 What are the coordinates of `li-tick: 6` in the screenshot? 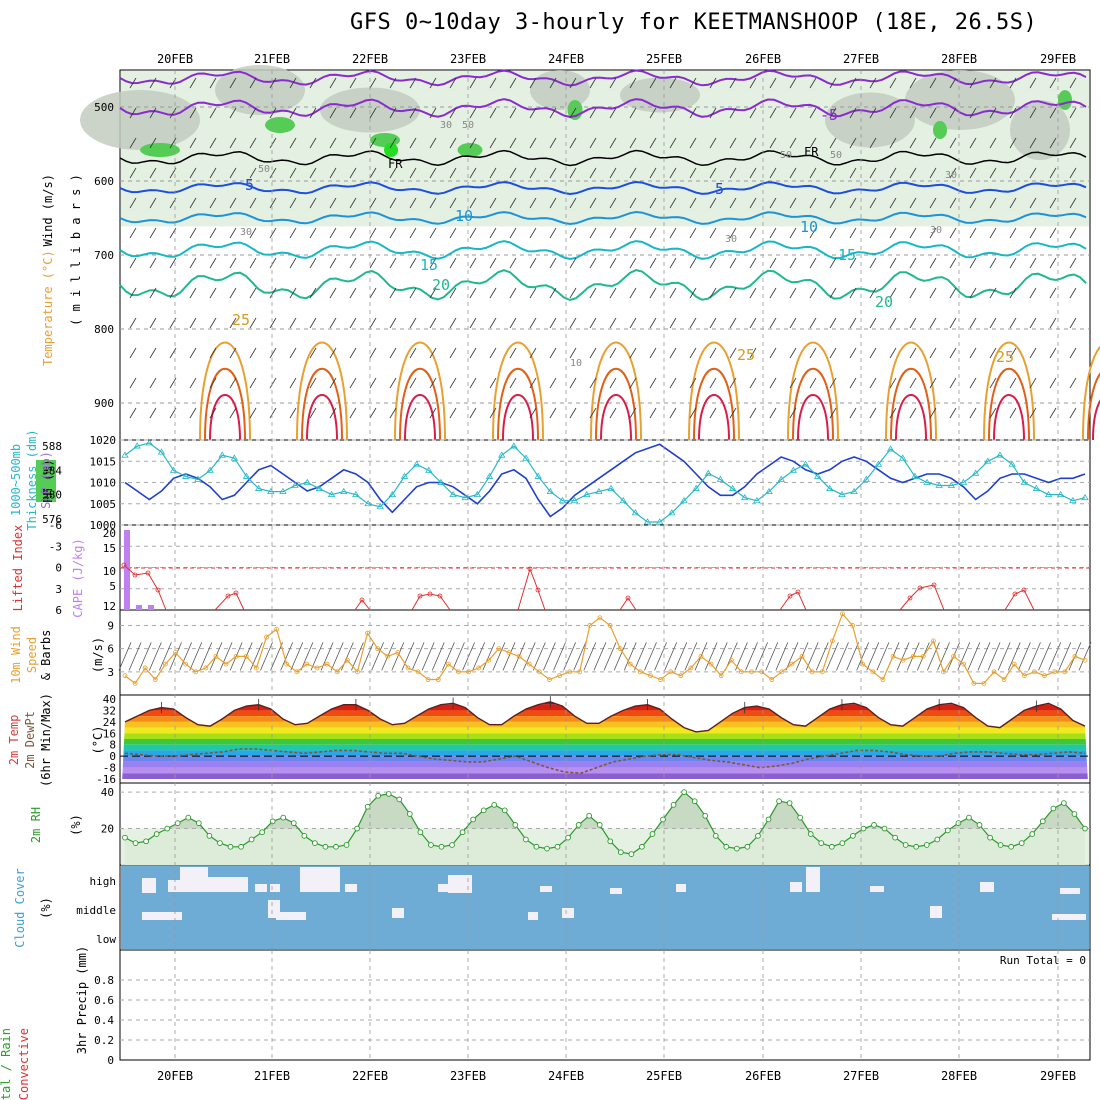 It's located at (58, 610).